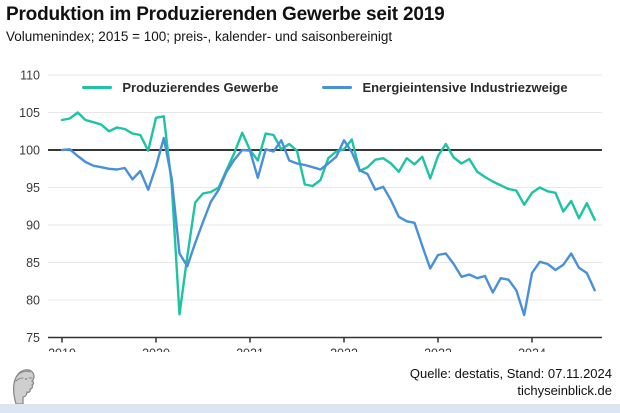 The width and height of the screenshot is (620, 413). What do you see at coordinates (200, 87) in the screenshot?
I see `legend-label: Produzierendes Gewerbe` at bounding box center [200, 87].